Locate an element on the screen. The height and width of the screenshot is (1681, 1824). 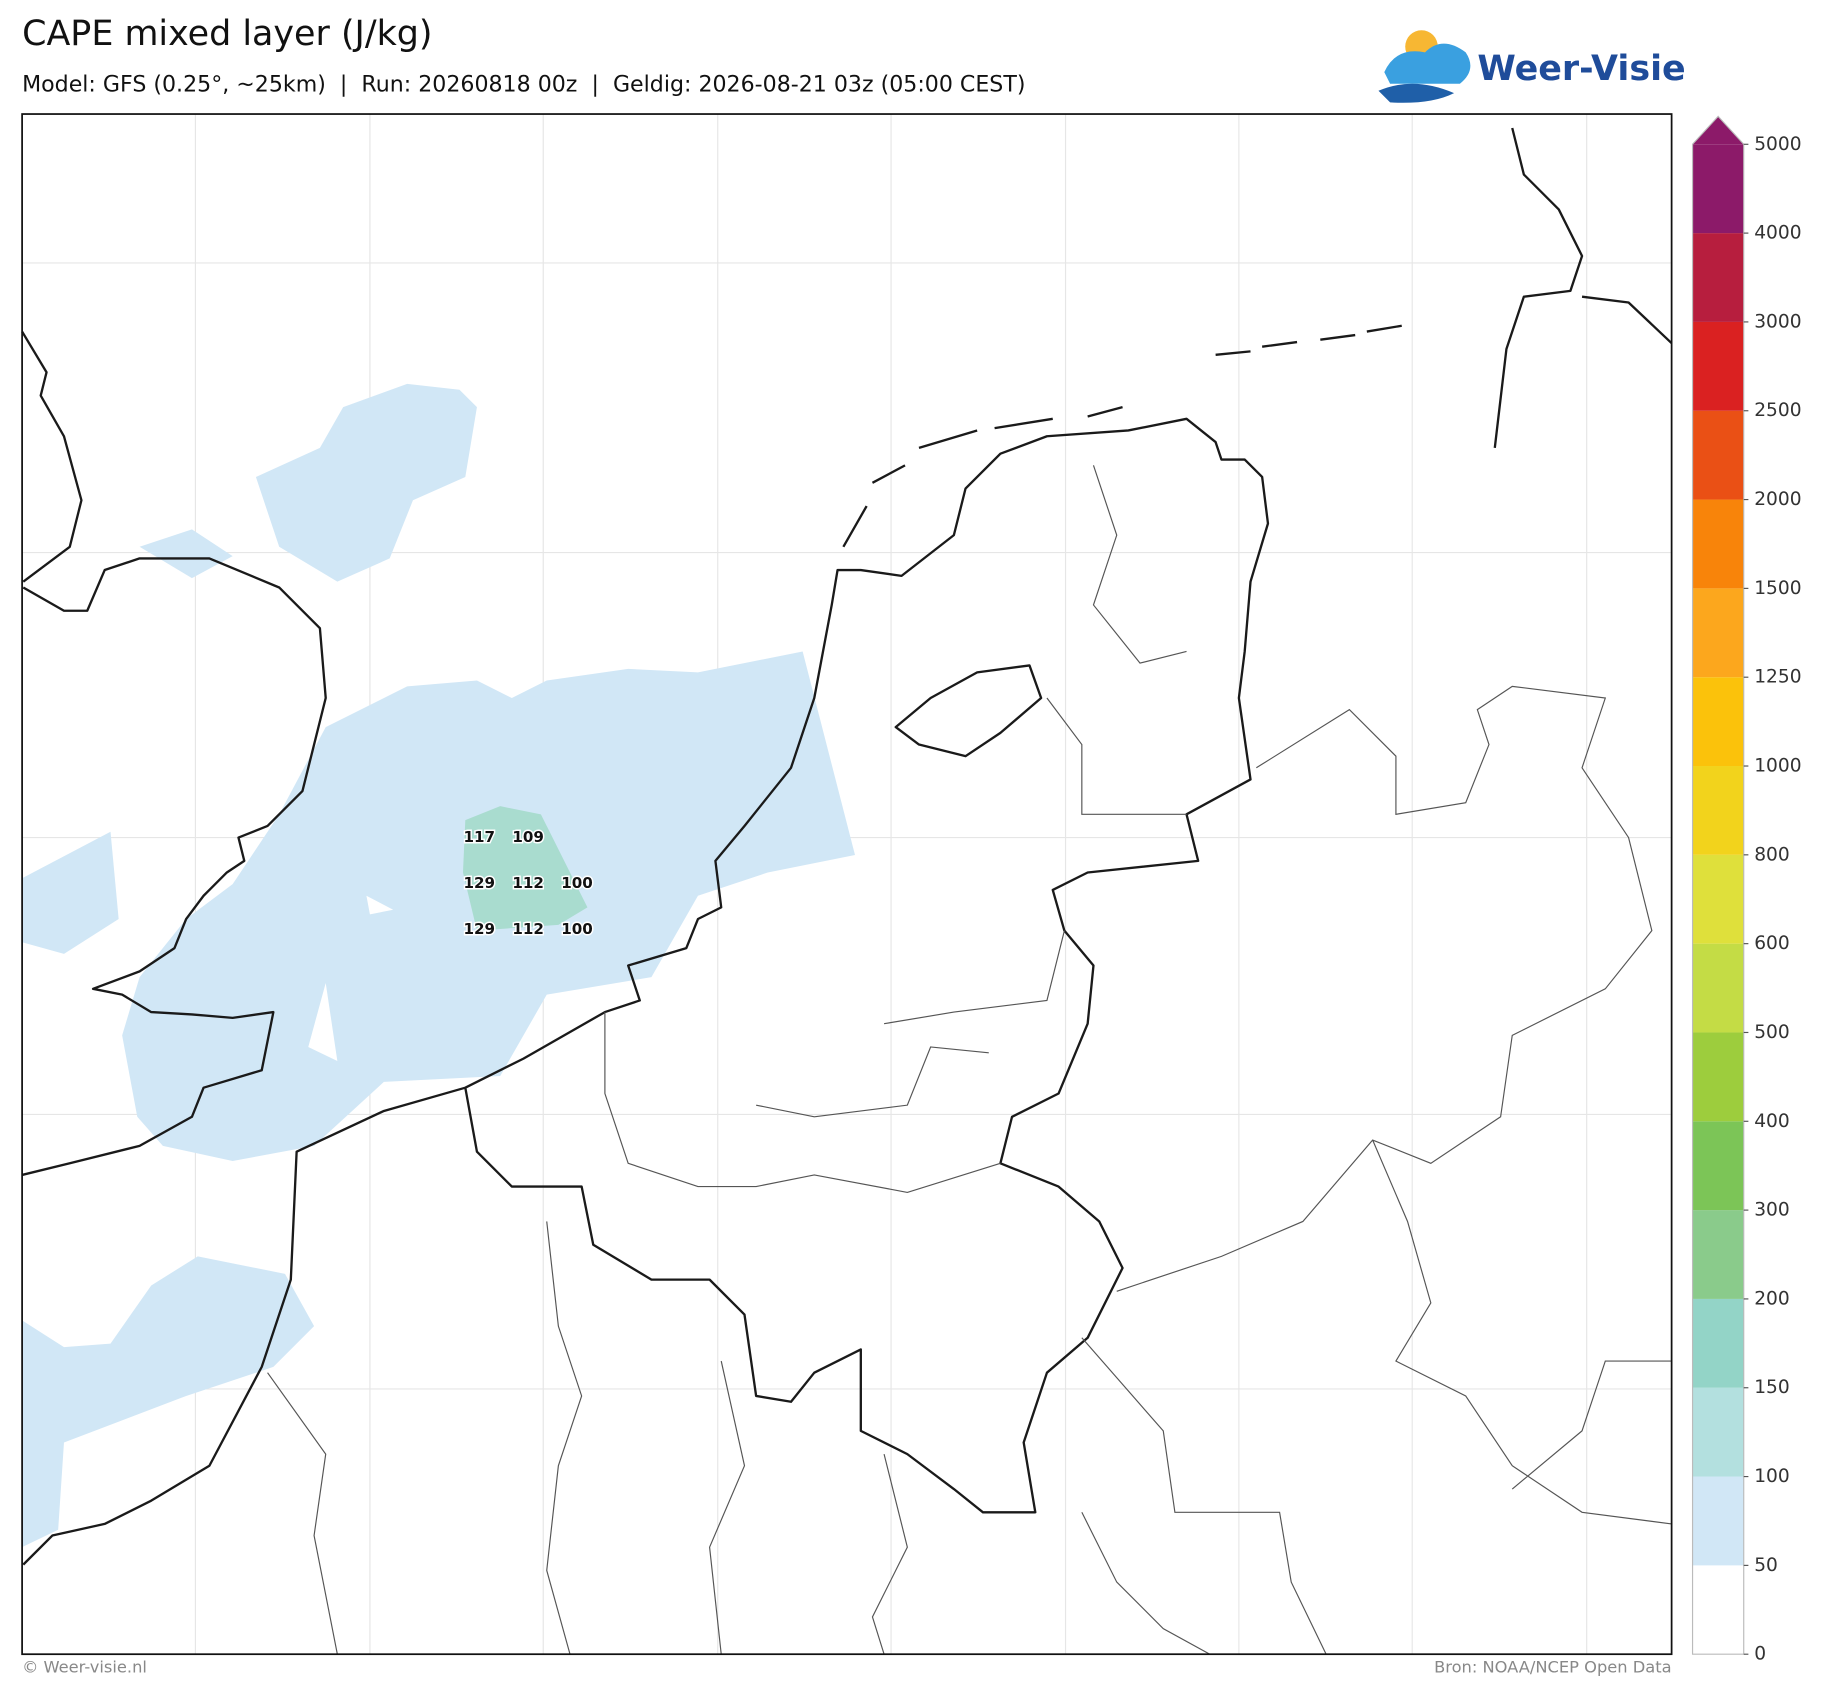
colorbar-tick-label: 3000 is located at coordinates (1777, 321).